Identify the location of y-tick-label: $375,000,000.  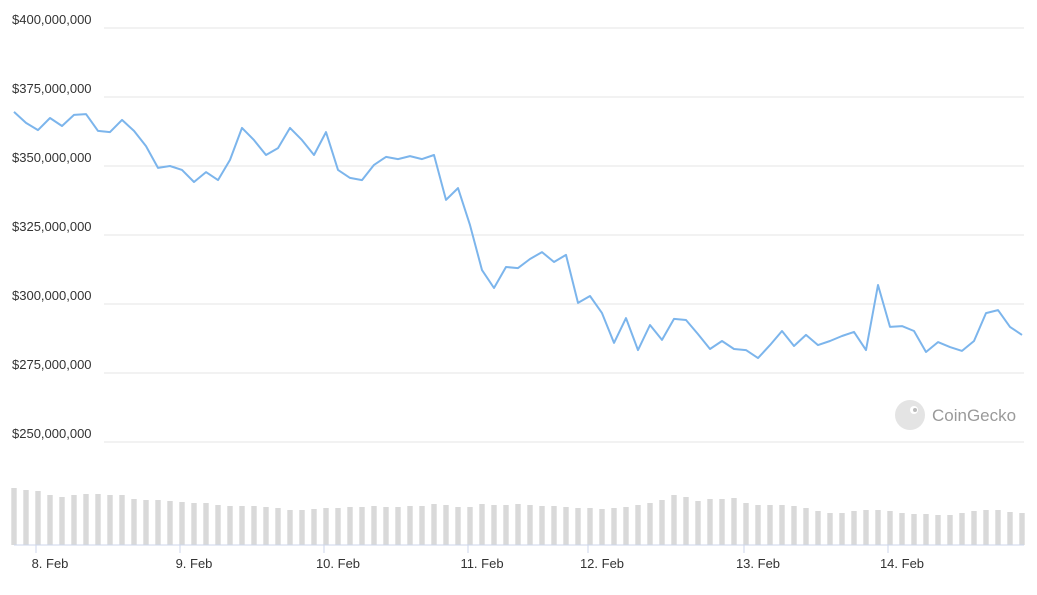
(52, 88).